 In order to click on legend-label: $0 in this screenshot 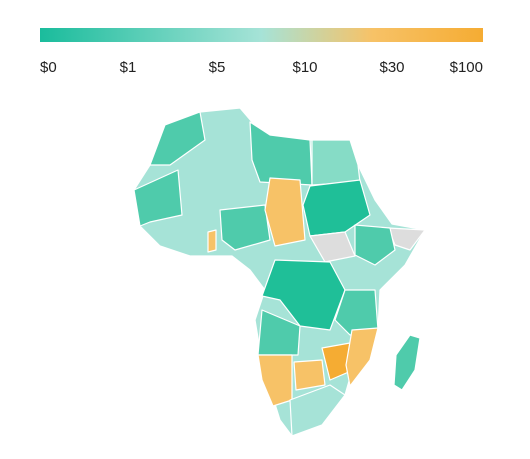, I will do `click(48, 67)`.